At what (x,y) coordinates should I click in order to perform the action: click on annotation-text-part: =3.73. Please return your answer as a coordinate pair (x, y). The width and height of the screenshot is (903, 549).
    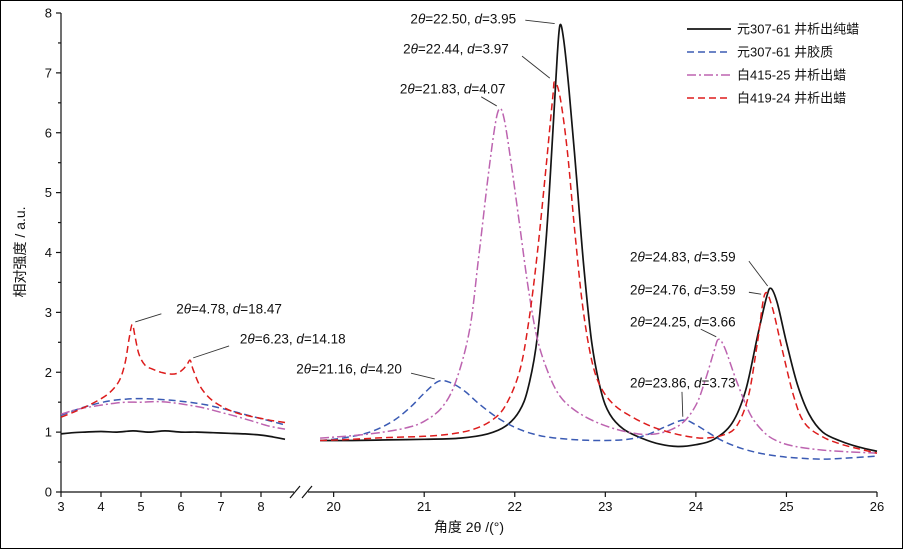
    Looking at the image, I should click on (718, 382).